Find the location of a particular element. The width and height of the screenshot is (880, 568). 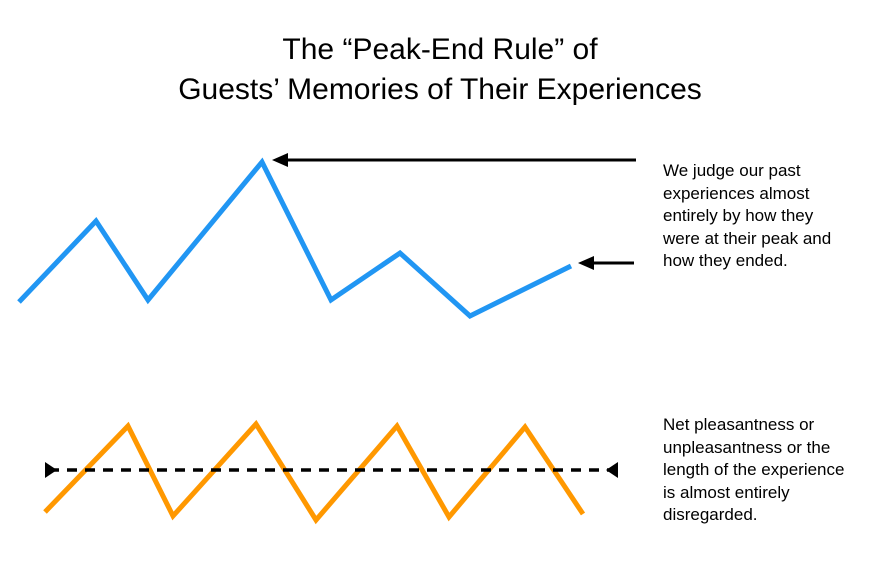

peak-end-note-line: were at their peak and is located at coordinates (747, 238).